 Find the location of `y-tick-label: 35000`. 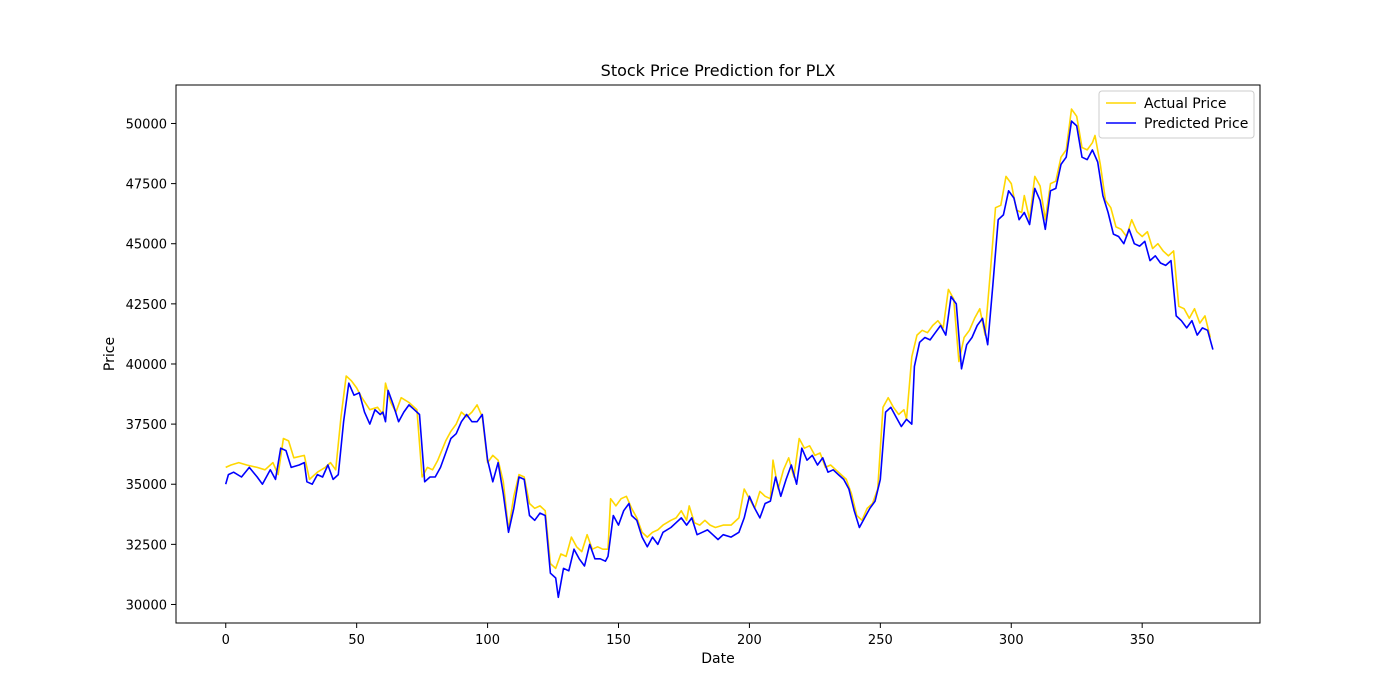

y-tick-label: 35000 is located at coordinates (146, 485).